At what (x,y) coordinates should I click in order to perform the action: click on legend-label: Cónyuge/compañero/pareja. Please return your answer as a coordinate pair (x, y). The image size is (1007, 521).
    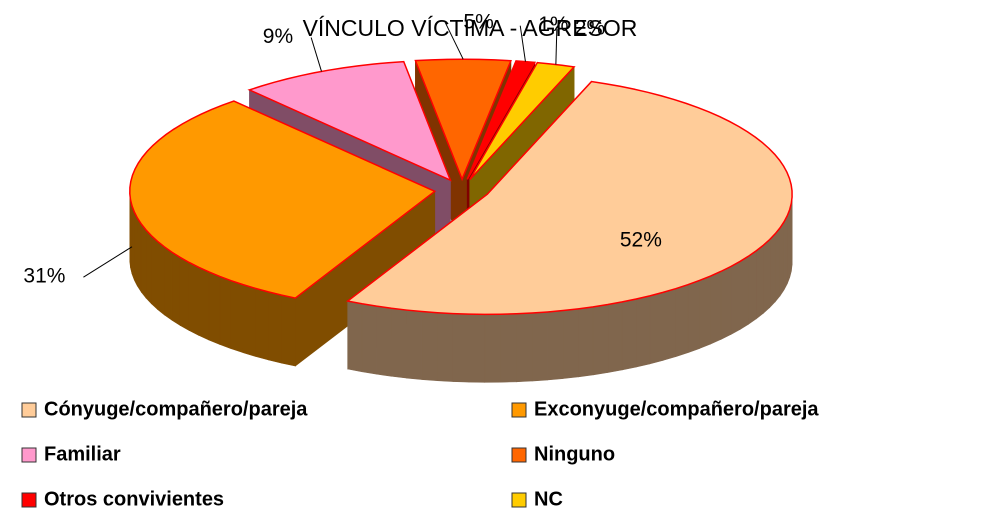
    Looking at the image, I should click on (176, 409).